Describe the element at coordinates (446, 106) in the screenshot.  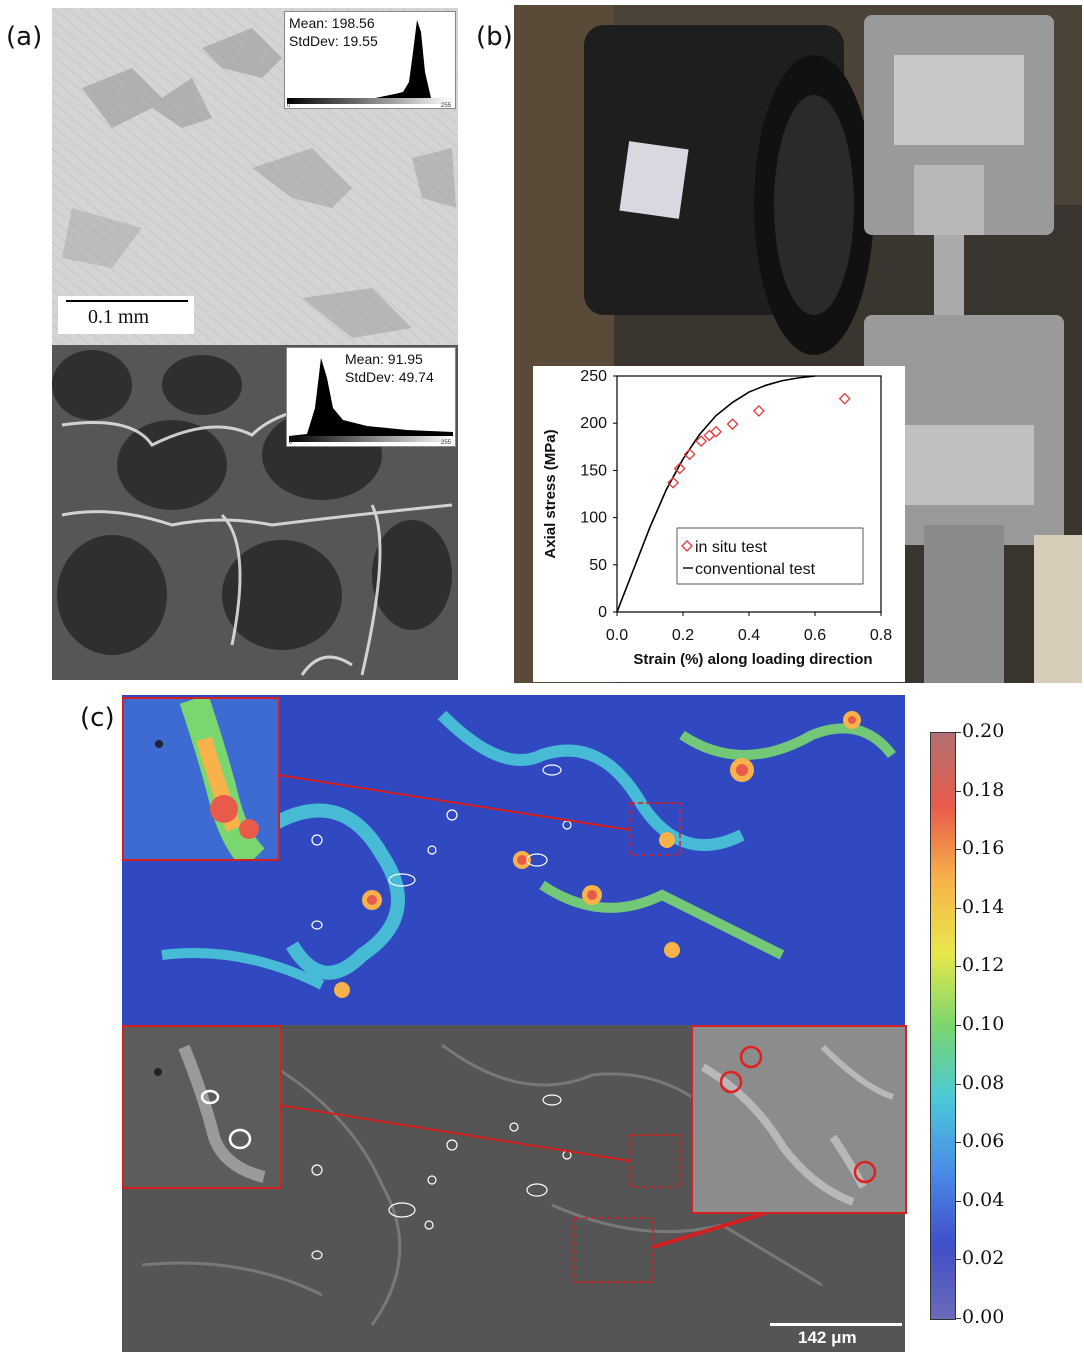
I see `histogram-top-max: 255` at that location.